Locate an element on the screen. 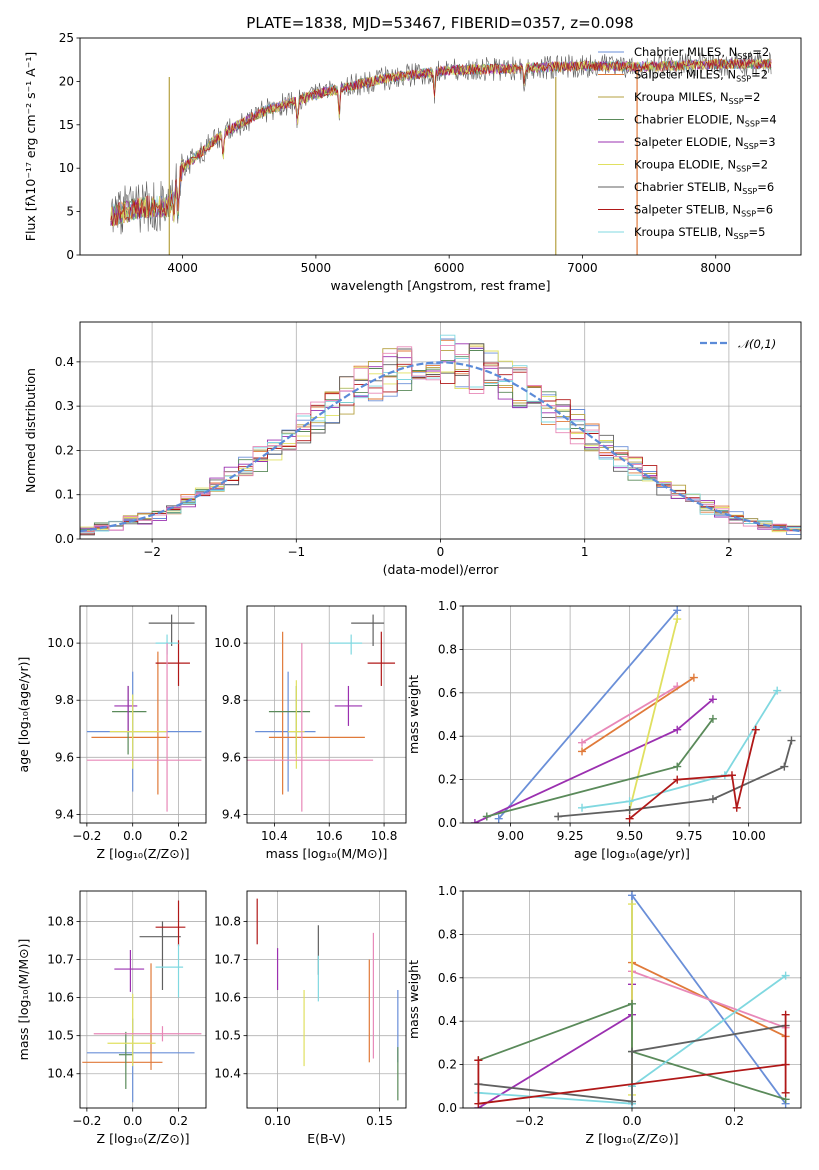 This screenshot has height=1170, width=819. y-tick-label: 25 is located at coordinates (66, 38).